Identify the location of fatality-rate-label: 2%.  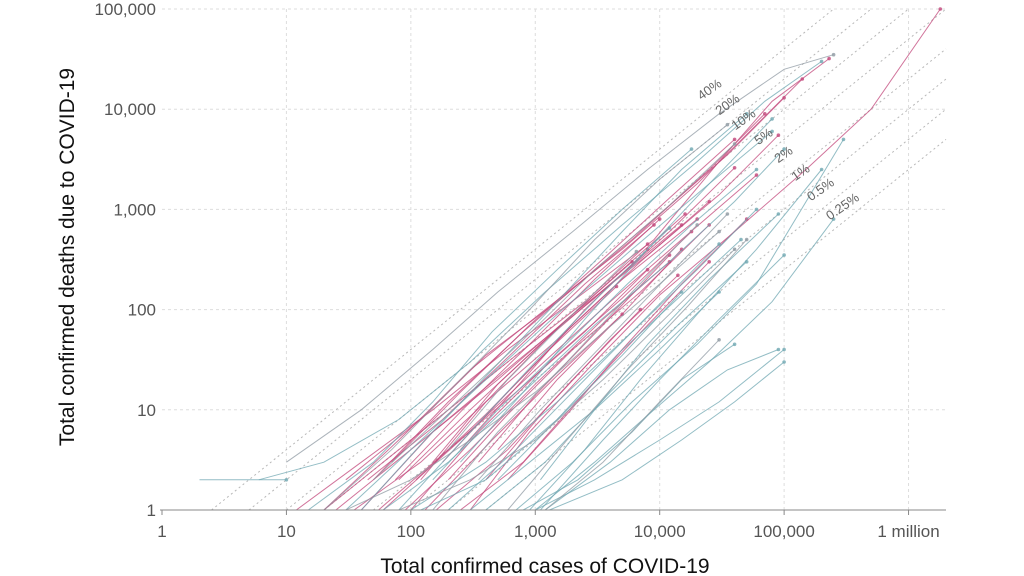
(783, 154).